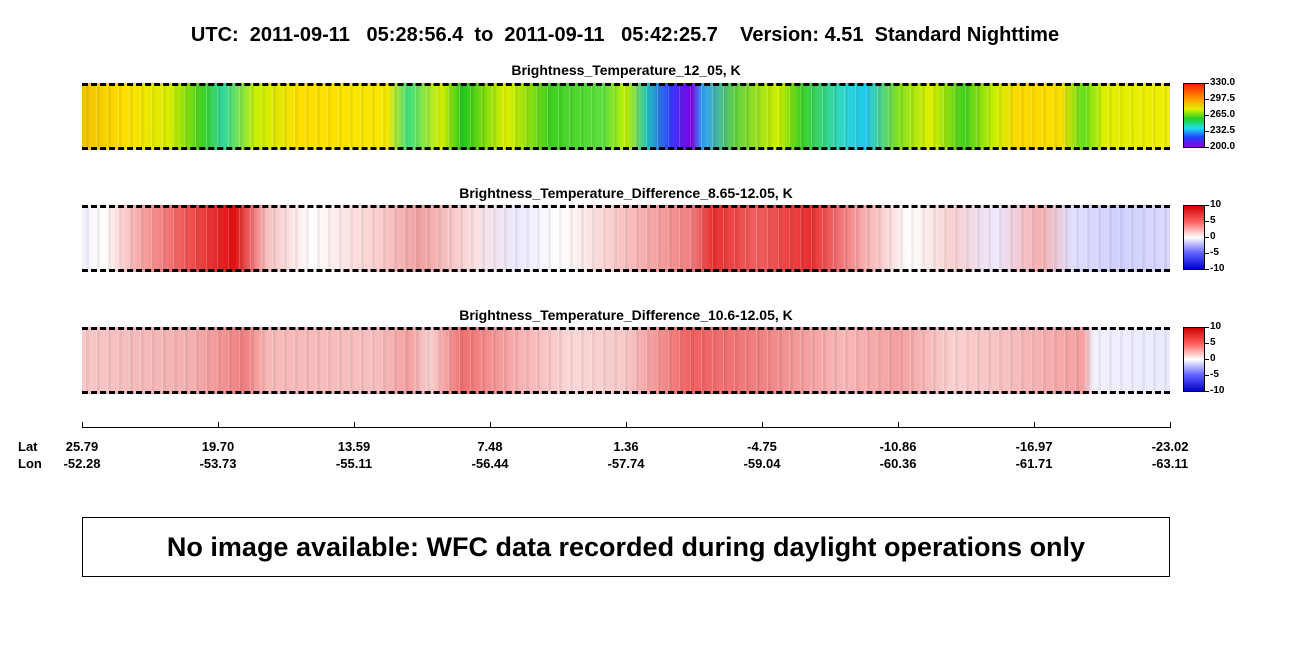 The height and width of the screenshot is (667, 1300). What do you see at coordinates (218, 463) in the screenshot?
I see `lon-value: -53.73` at bounding box center [218, 463].